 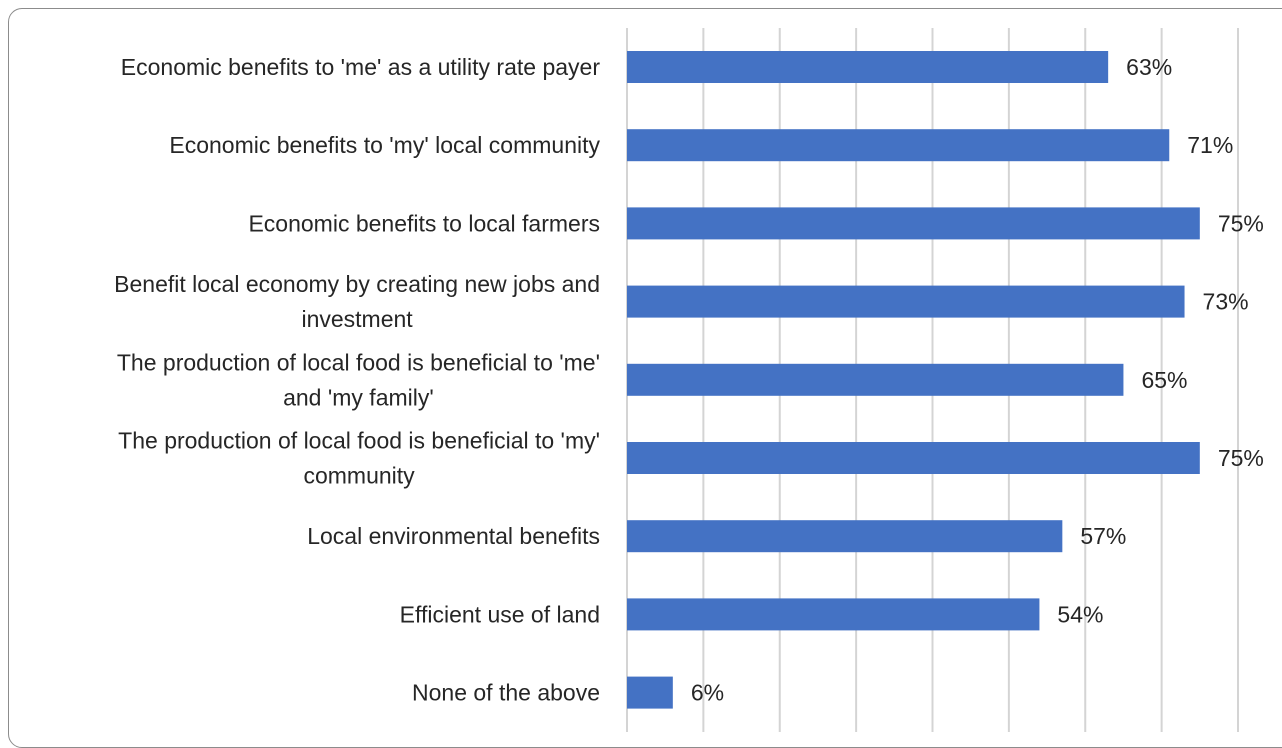 What do you see at coordinates (500, 614) in the screenshot?
I see `category-label-7: Efficient use of land` at bounding box center [500, 614].